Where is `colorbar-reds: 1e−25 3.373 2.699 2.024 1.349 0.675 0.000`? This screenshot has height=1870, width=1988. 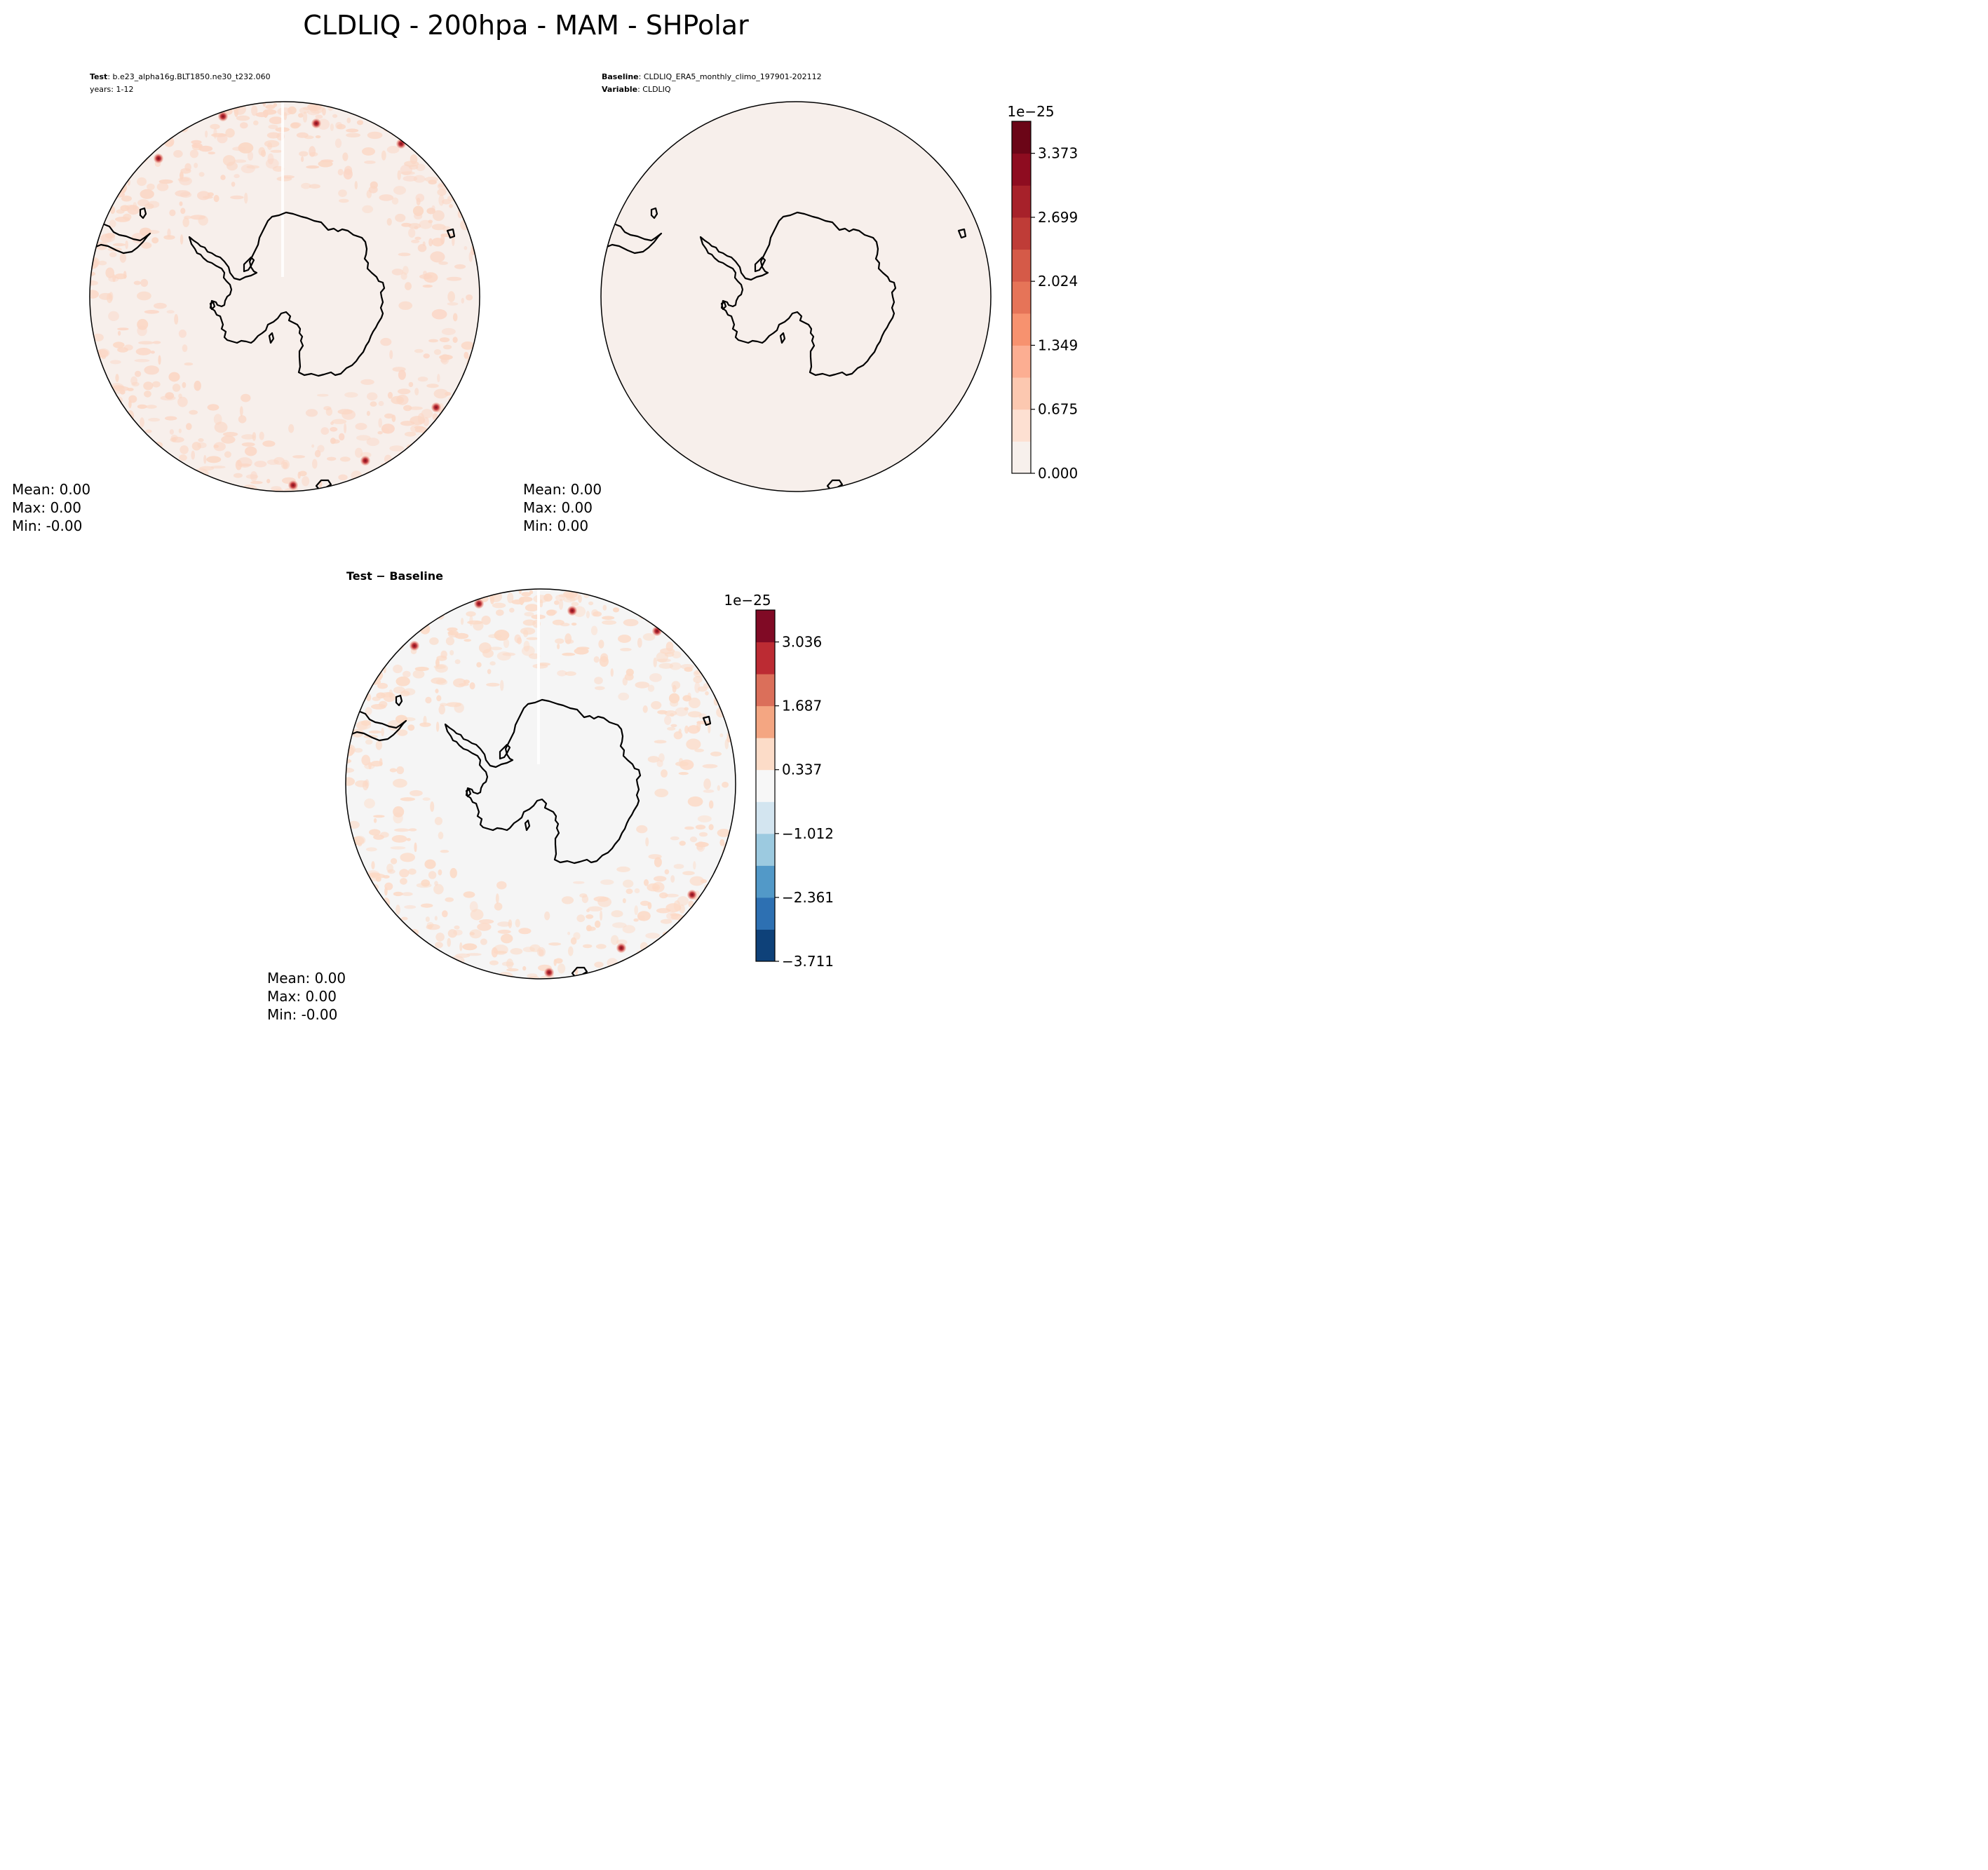
colorbar-reds: 1e−25 3.373 2.699 2.024 1.349 0.675 0.000 is located at coordinates (1042, 292).